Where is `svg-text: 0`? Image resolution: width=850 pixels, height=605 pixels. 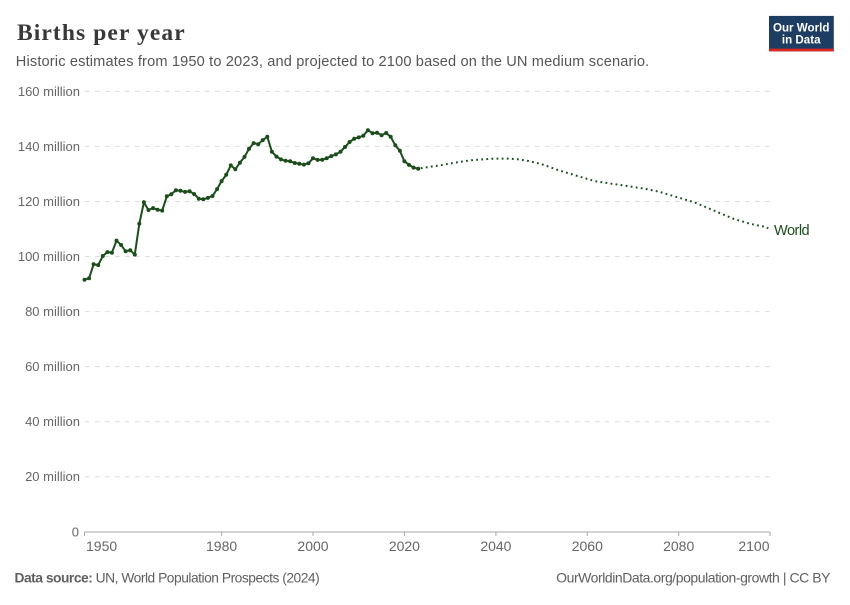 svg-text: 0 is located at coordinates (75, 531).